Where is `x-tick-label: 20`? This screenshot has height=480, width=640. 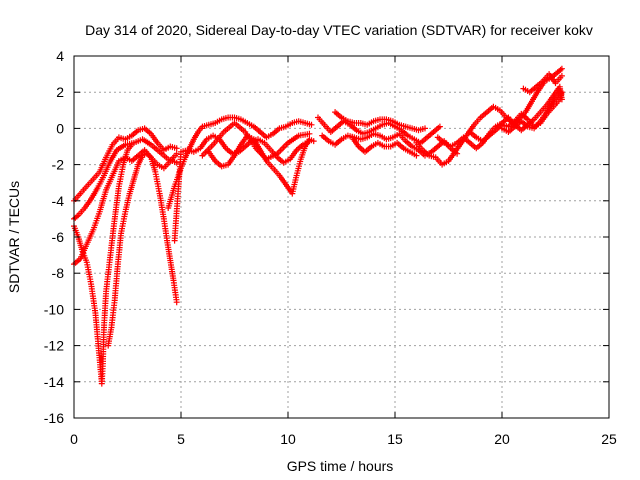
x-tick-label: 20 is located at coordinates (502, 439).